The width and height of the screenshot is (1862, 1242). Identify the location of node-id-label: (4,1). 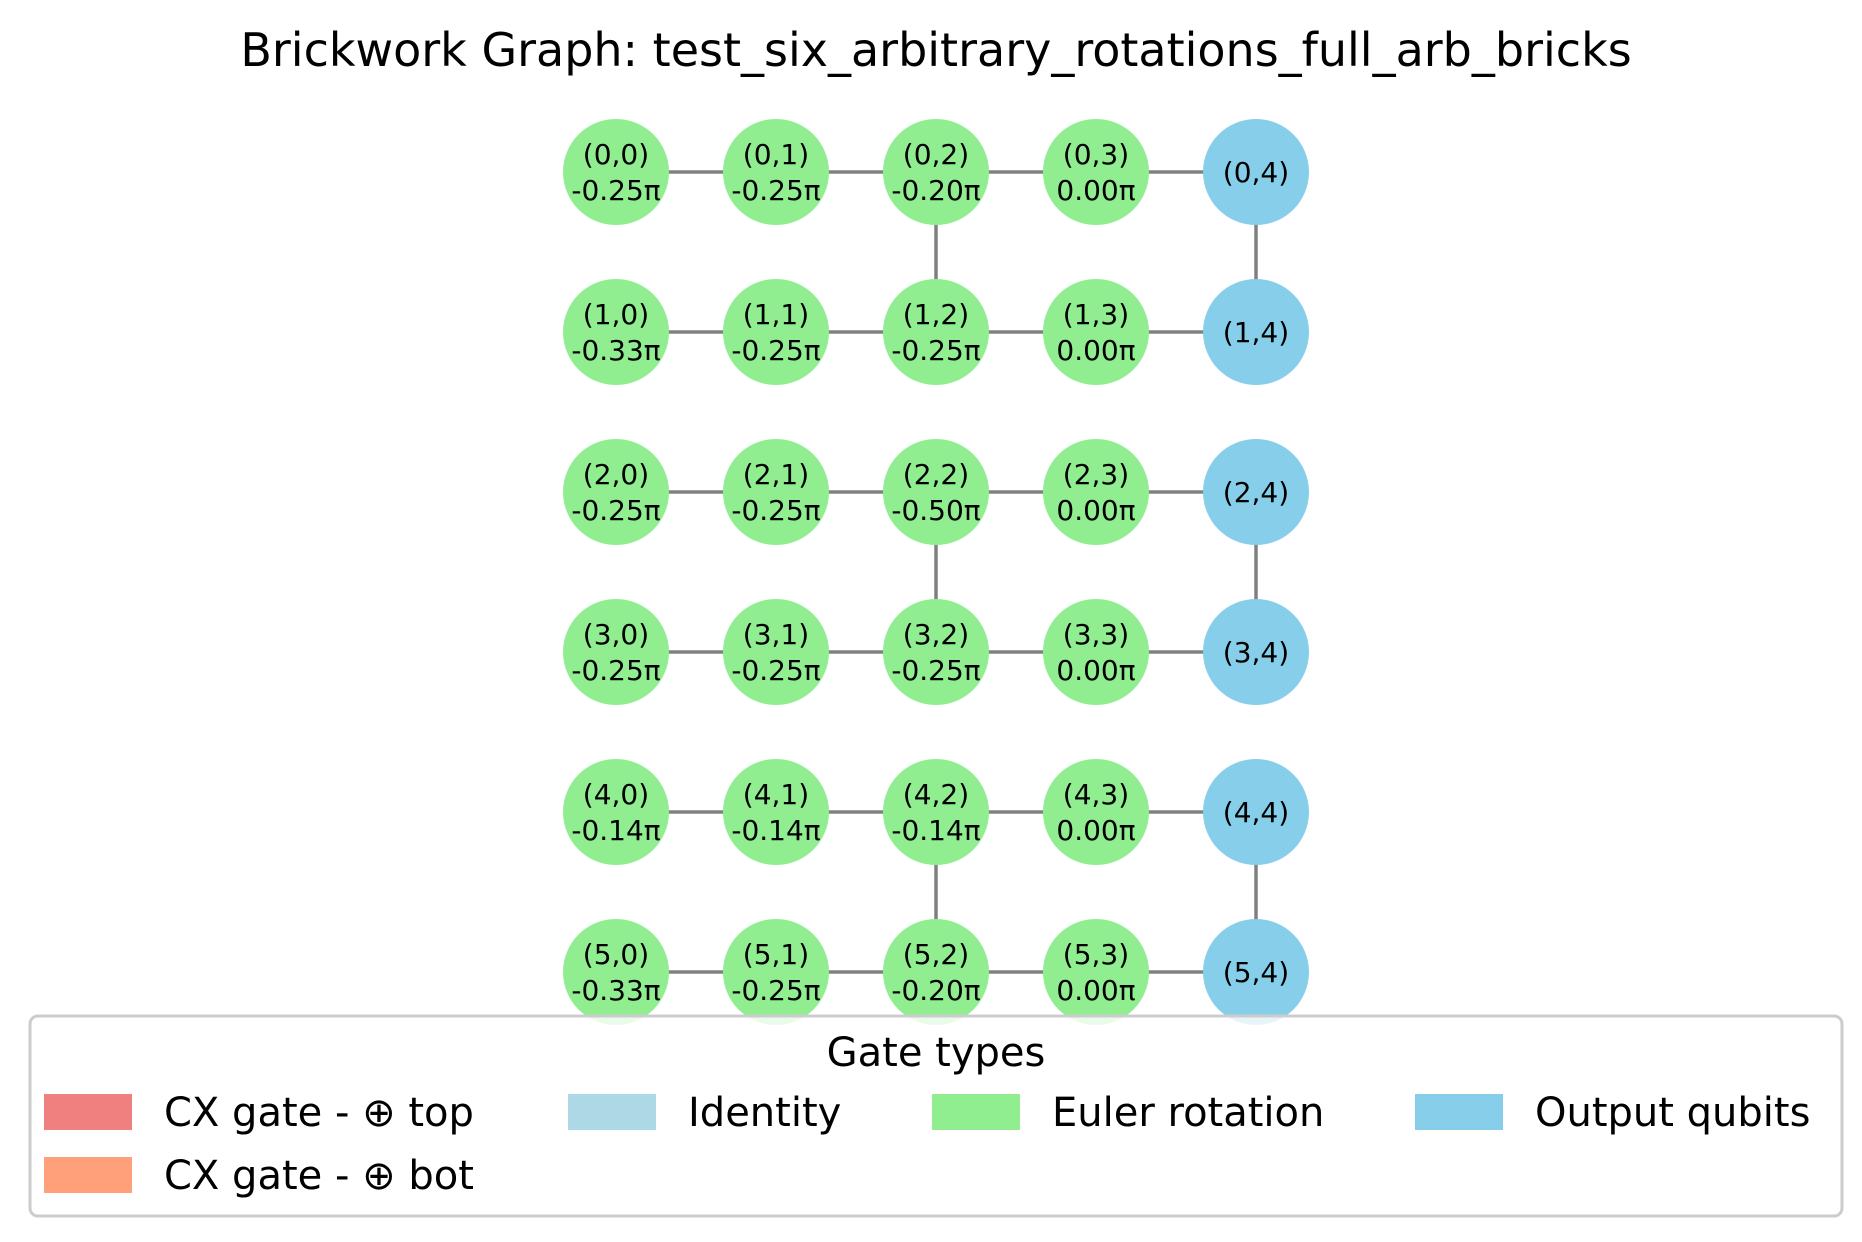
(776, 794).